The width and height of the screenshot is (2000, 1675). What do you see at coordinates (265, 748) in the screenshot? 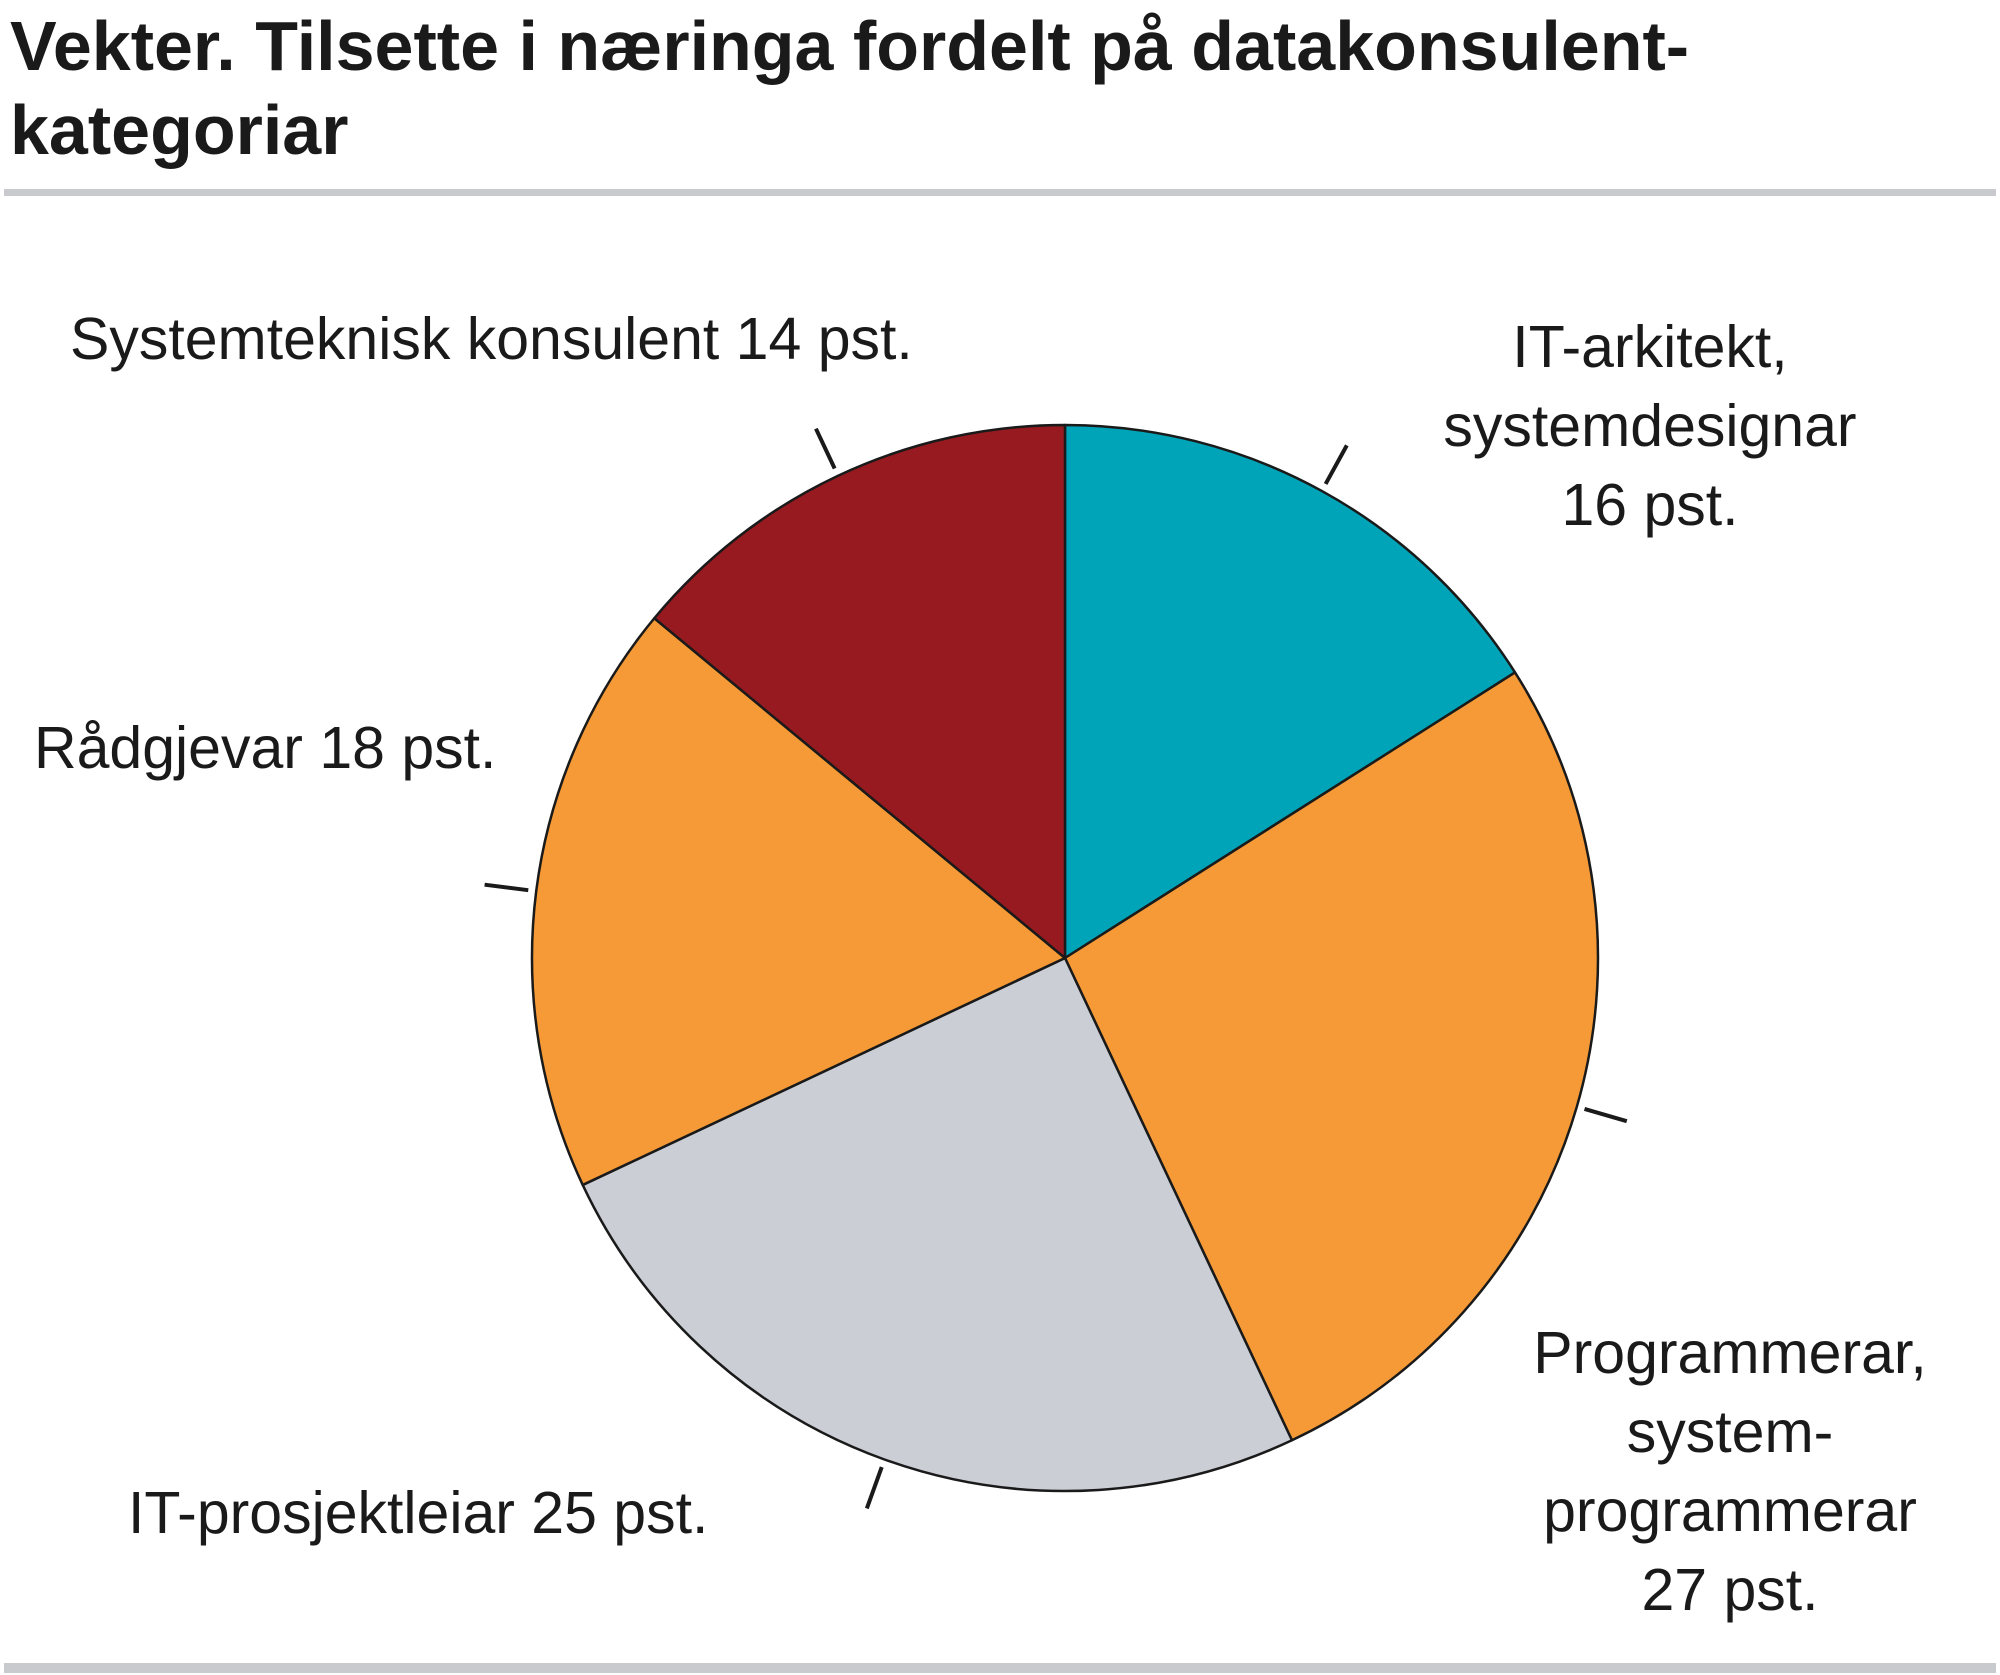
I see `slice-label-radgjevar: Rådgjevar 18 pst.` at bounding box center [265, 748].